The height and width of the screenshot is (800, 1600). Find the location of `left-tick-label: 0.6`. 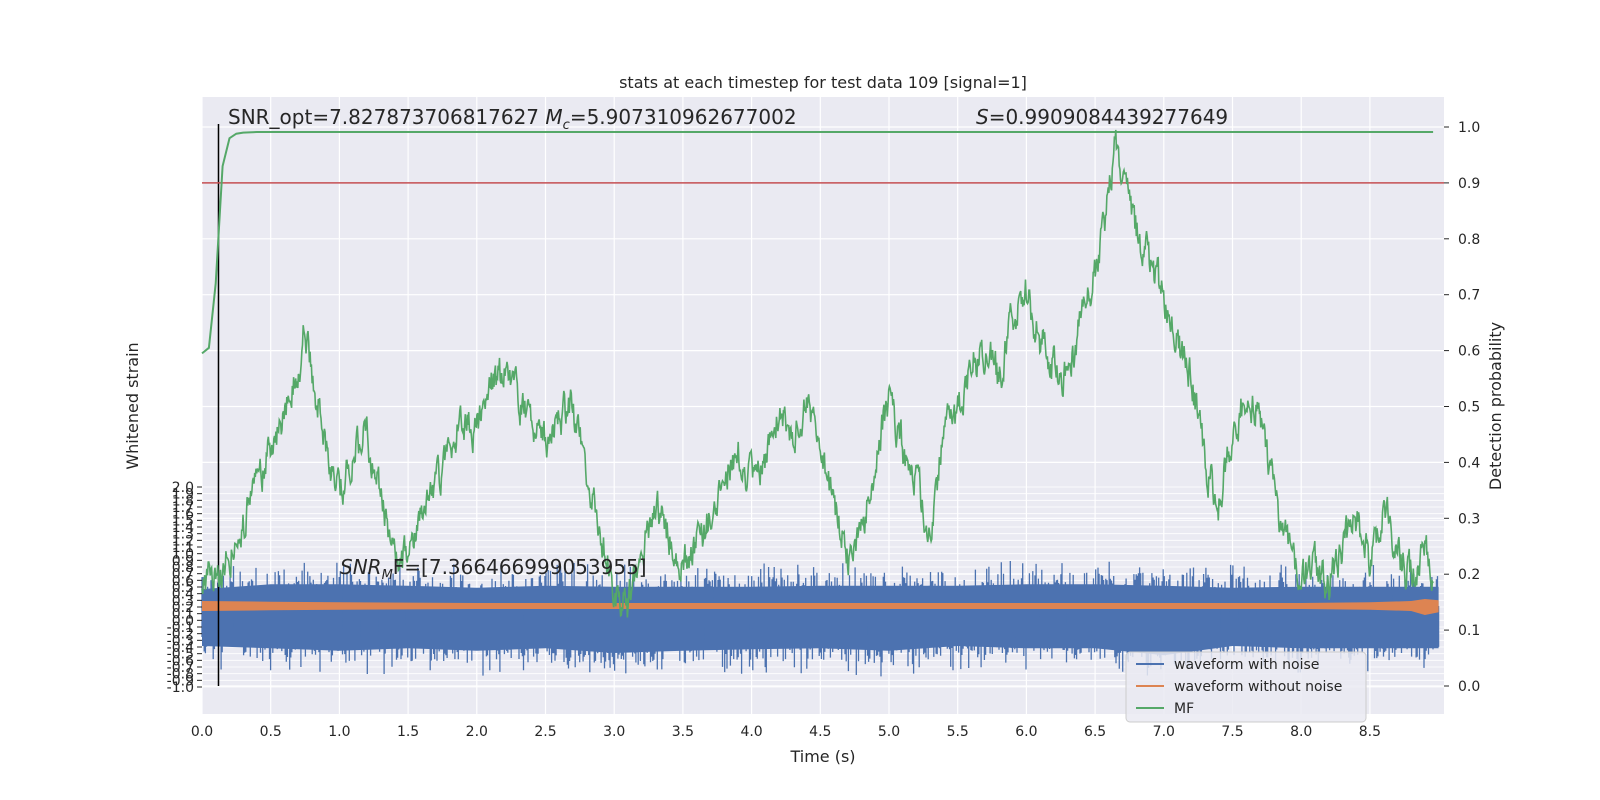

left-tick-label: 0.6 is located at coordinates (183, 581).